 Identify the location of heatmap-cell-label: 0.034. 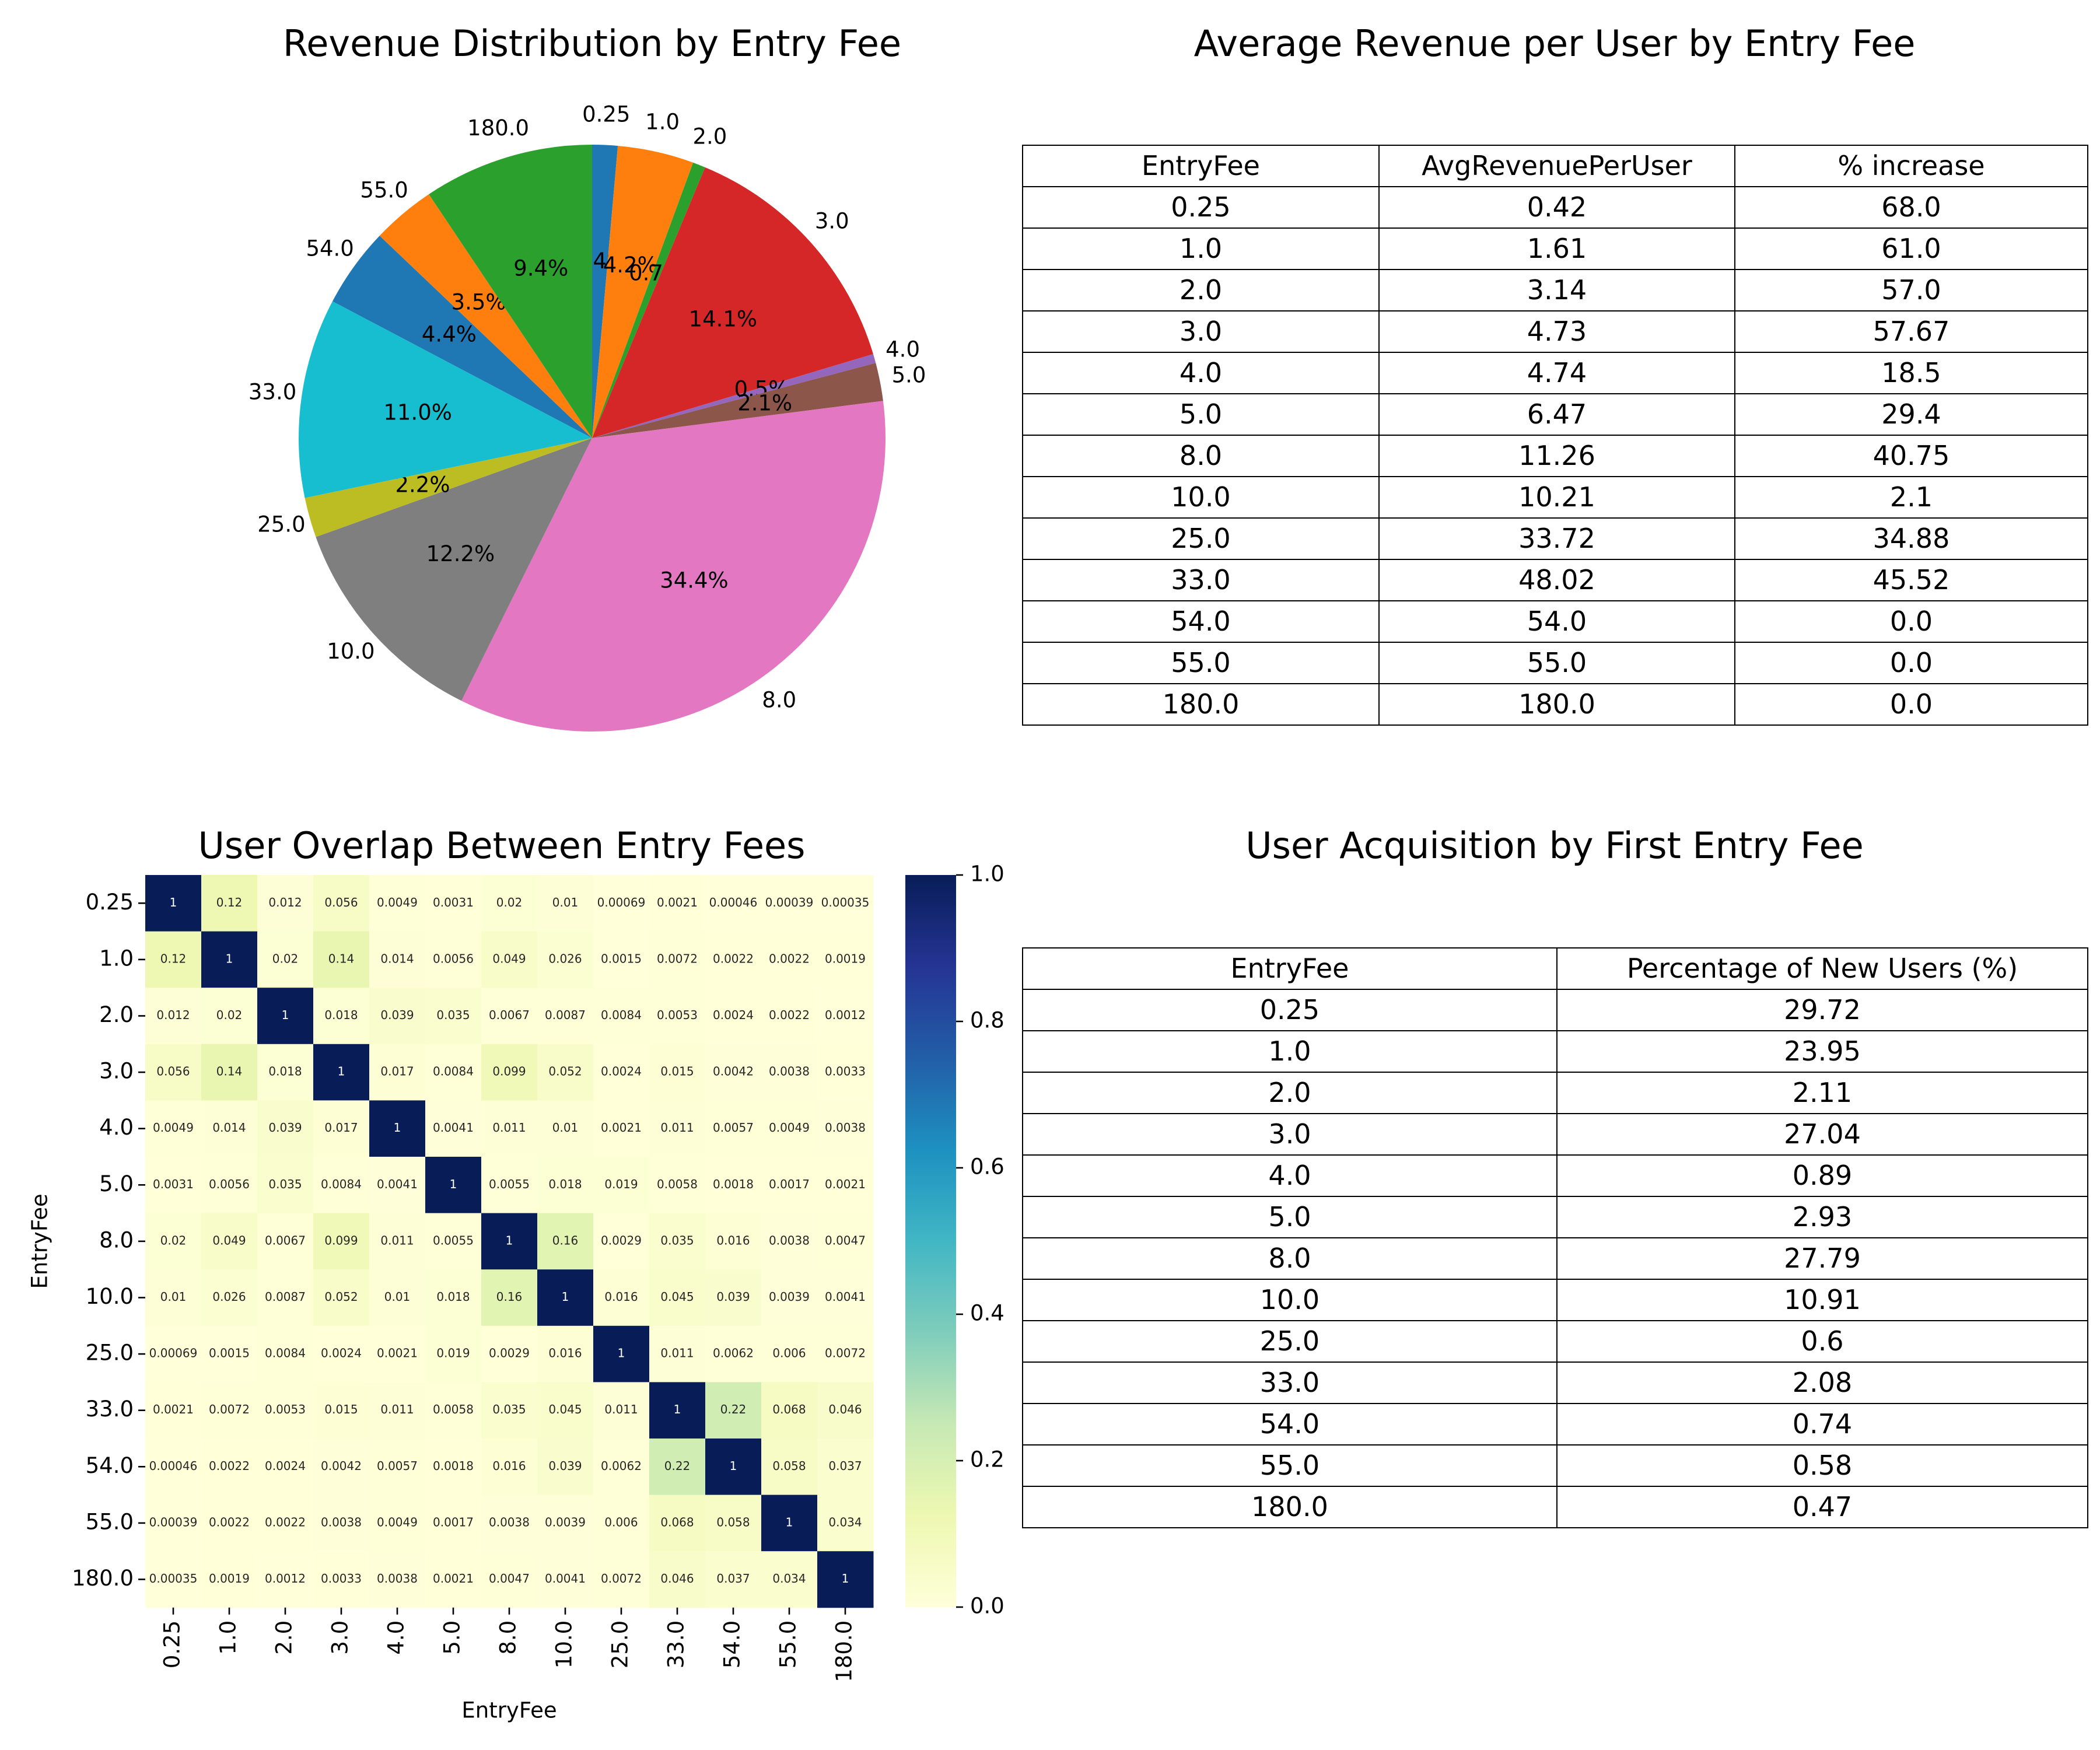
(789, 1579).